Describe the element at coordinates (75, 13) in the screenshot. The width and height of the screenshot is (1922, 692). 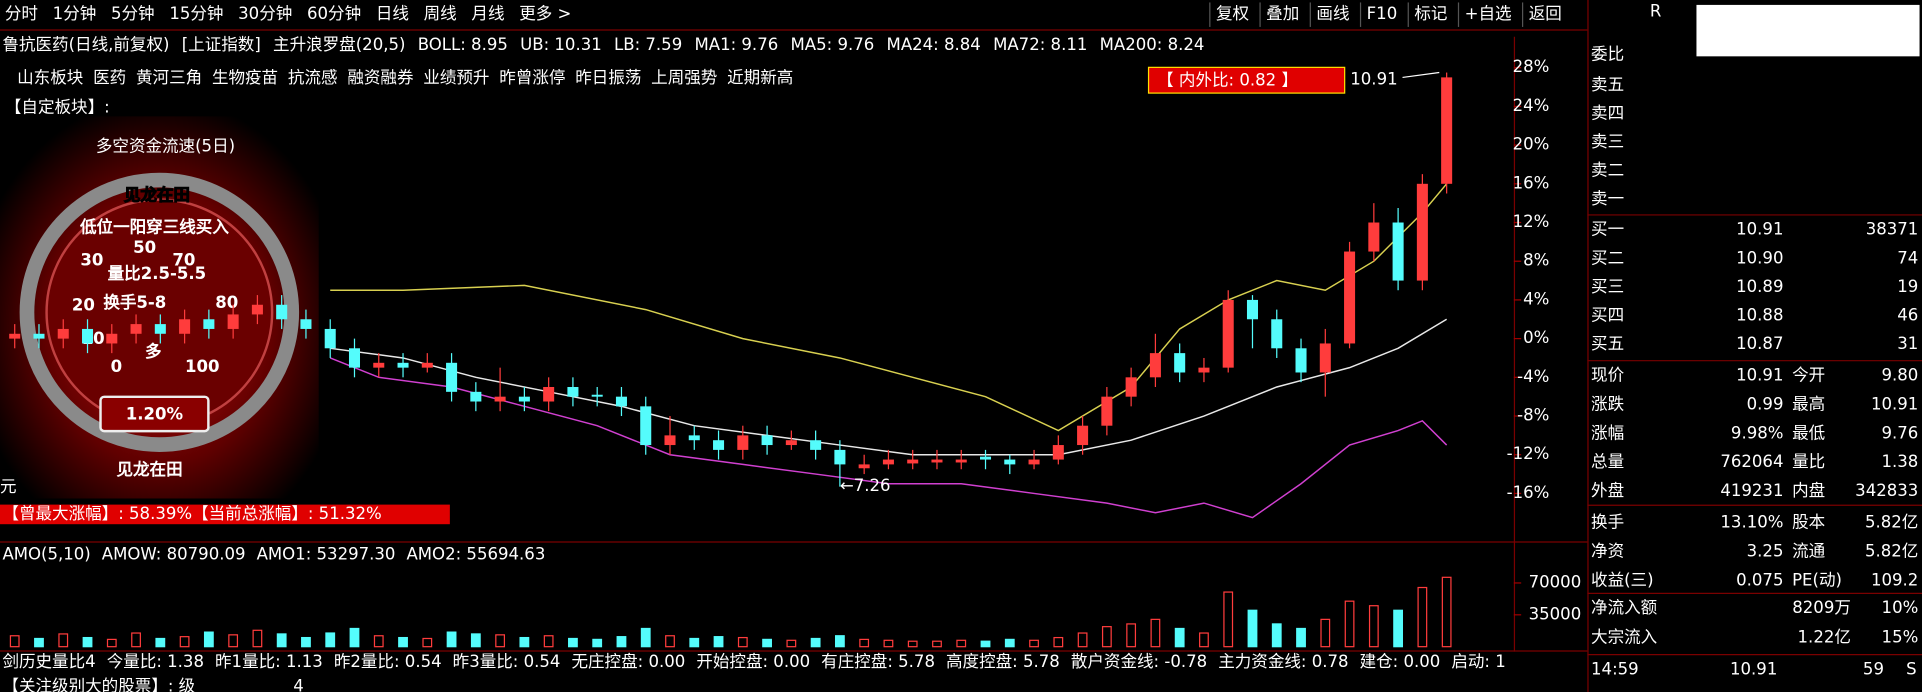
I see `period-tab: 1分钟` at that location.